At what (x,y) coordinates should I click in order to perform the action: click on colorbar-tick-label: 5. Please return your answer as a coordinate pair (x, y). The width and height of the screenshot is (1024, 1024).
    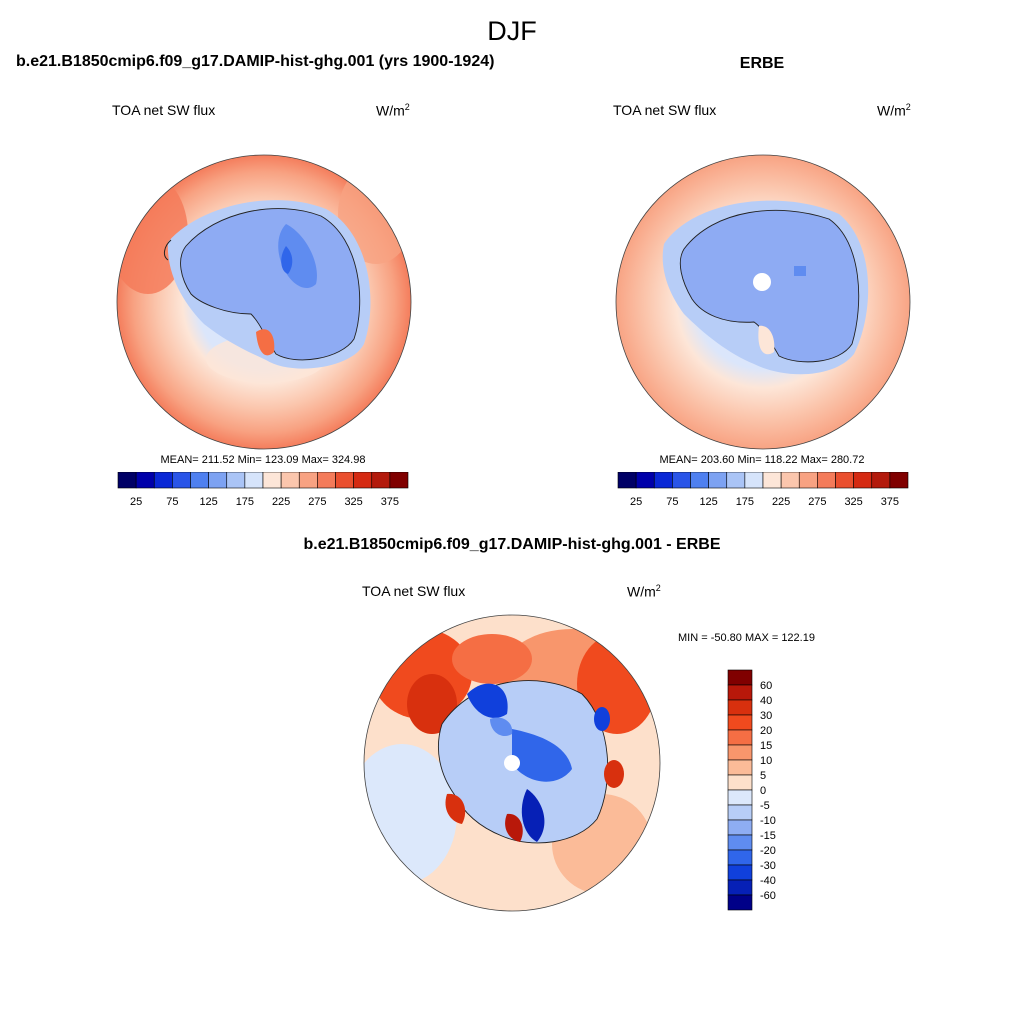
    Looking at the image, I should click on (763, 776).